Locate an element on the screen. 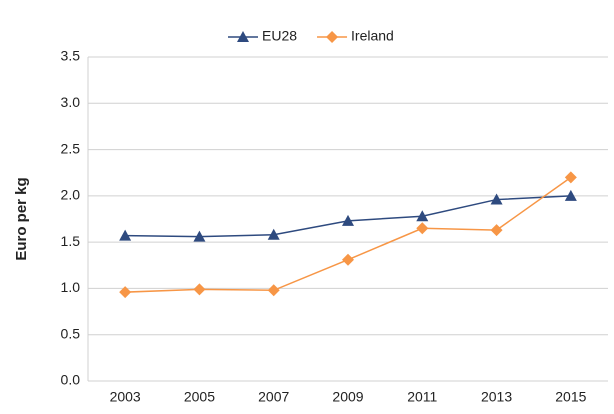  y-tick-label: 0.5 is located at coordinates (71, 333).